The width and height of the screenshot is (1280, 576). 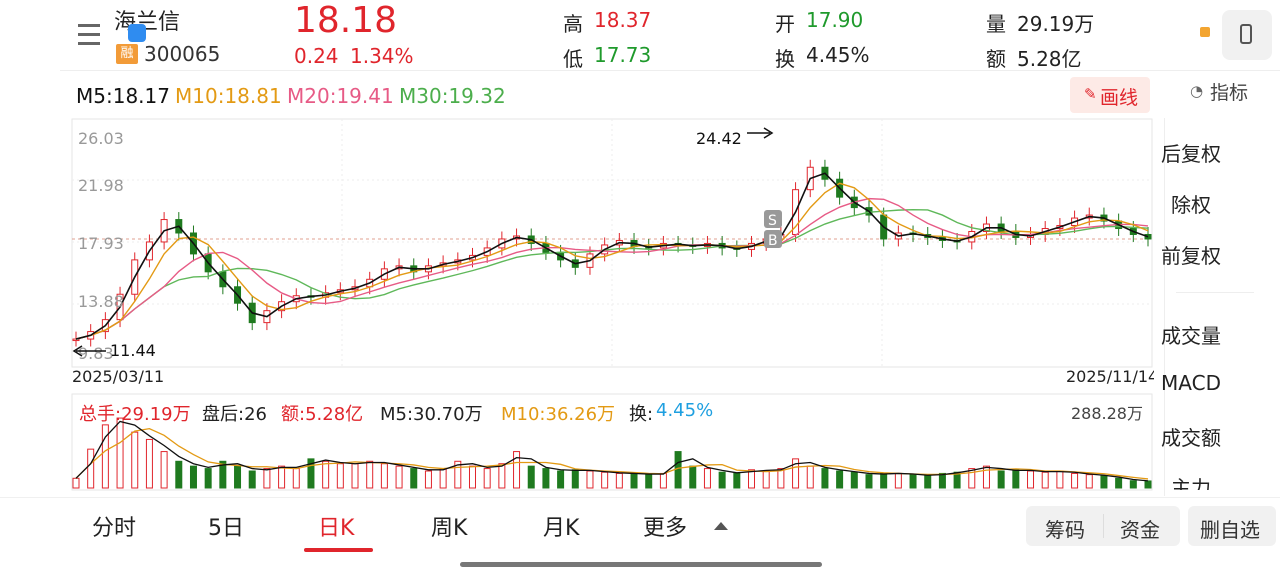 I want to click on candle-body, so click(x=76, y=340).